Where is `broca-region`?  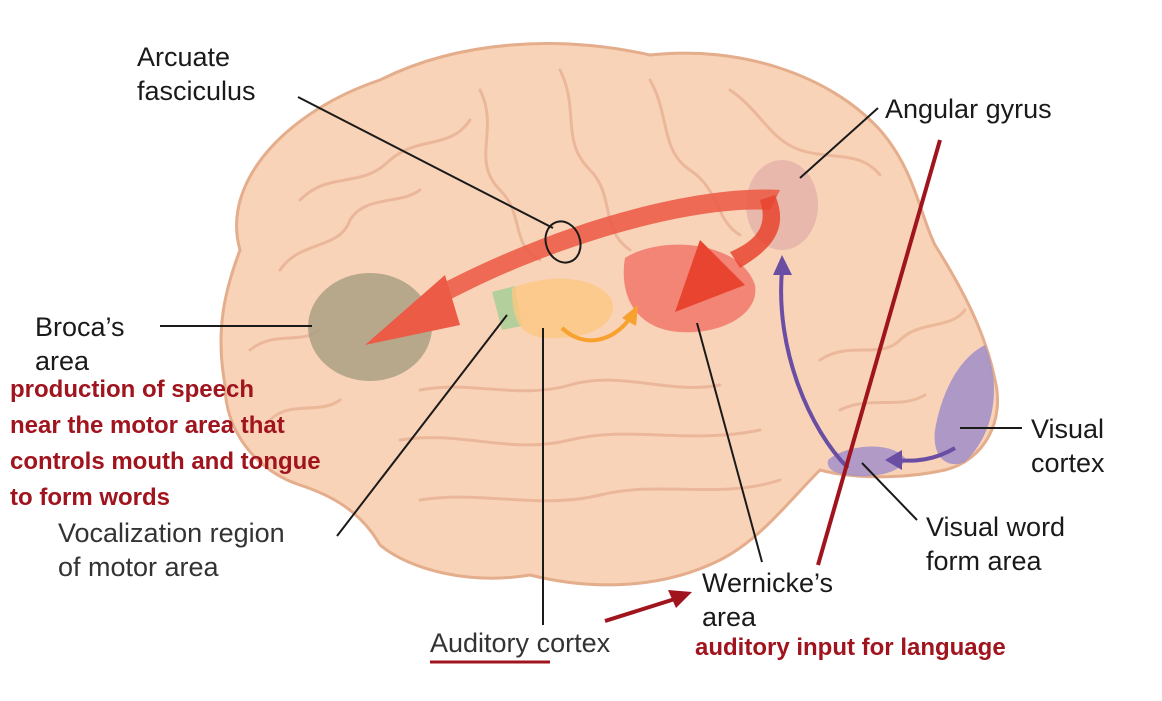 broca-region is located at coordinates (370, 327).